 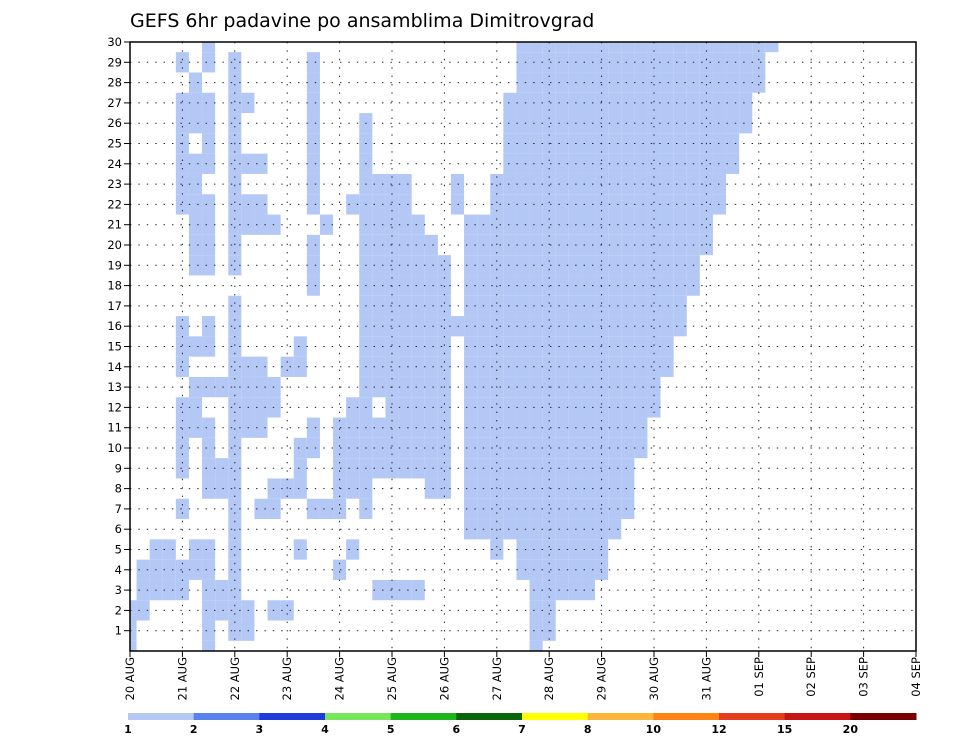 I want to click on legend-label: 1, so click(x=128, y=729).